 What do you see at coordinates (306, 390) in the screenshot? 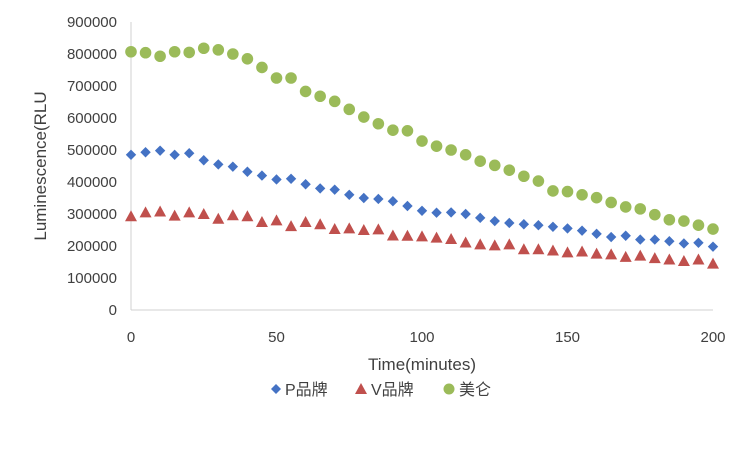
I see `legend-label-0: P品牌` at bounding box center [306, 390].